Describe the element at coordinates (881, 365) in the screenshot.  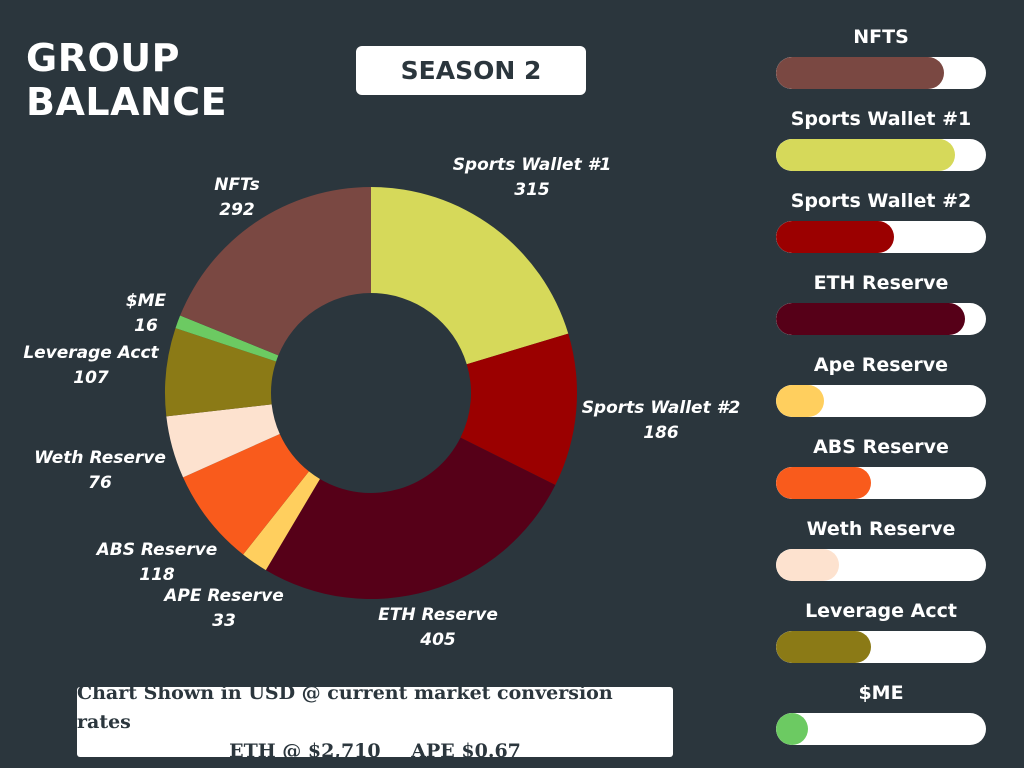
I see `legend-label: Ape Reserve` at that location.